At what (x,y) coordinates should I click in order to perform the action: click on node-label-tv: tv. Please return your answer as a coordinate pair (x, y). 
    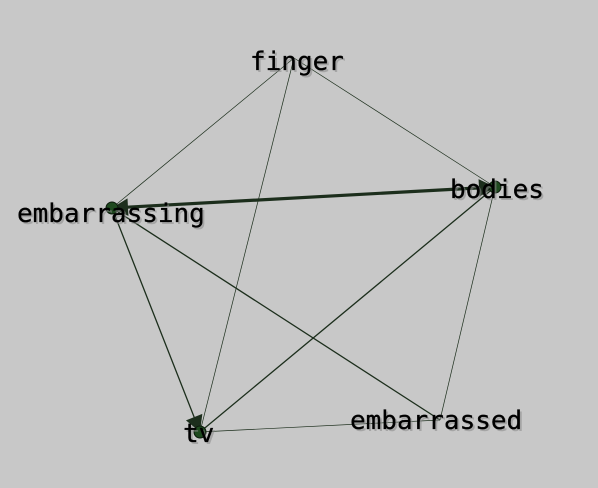
    Looking at the image, I should click on (198, 434).